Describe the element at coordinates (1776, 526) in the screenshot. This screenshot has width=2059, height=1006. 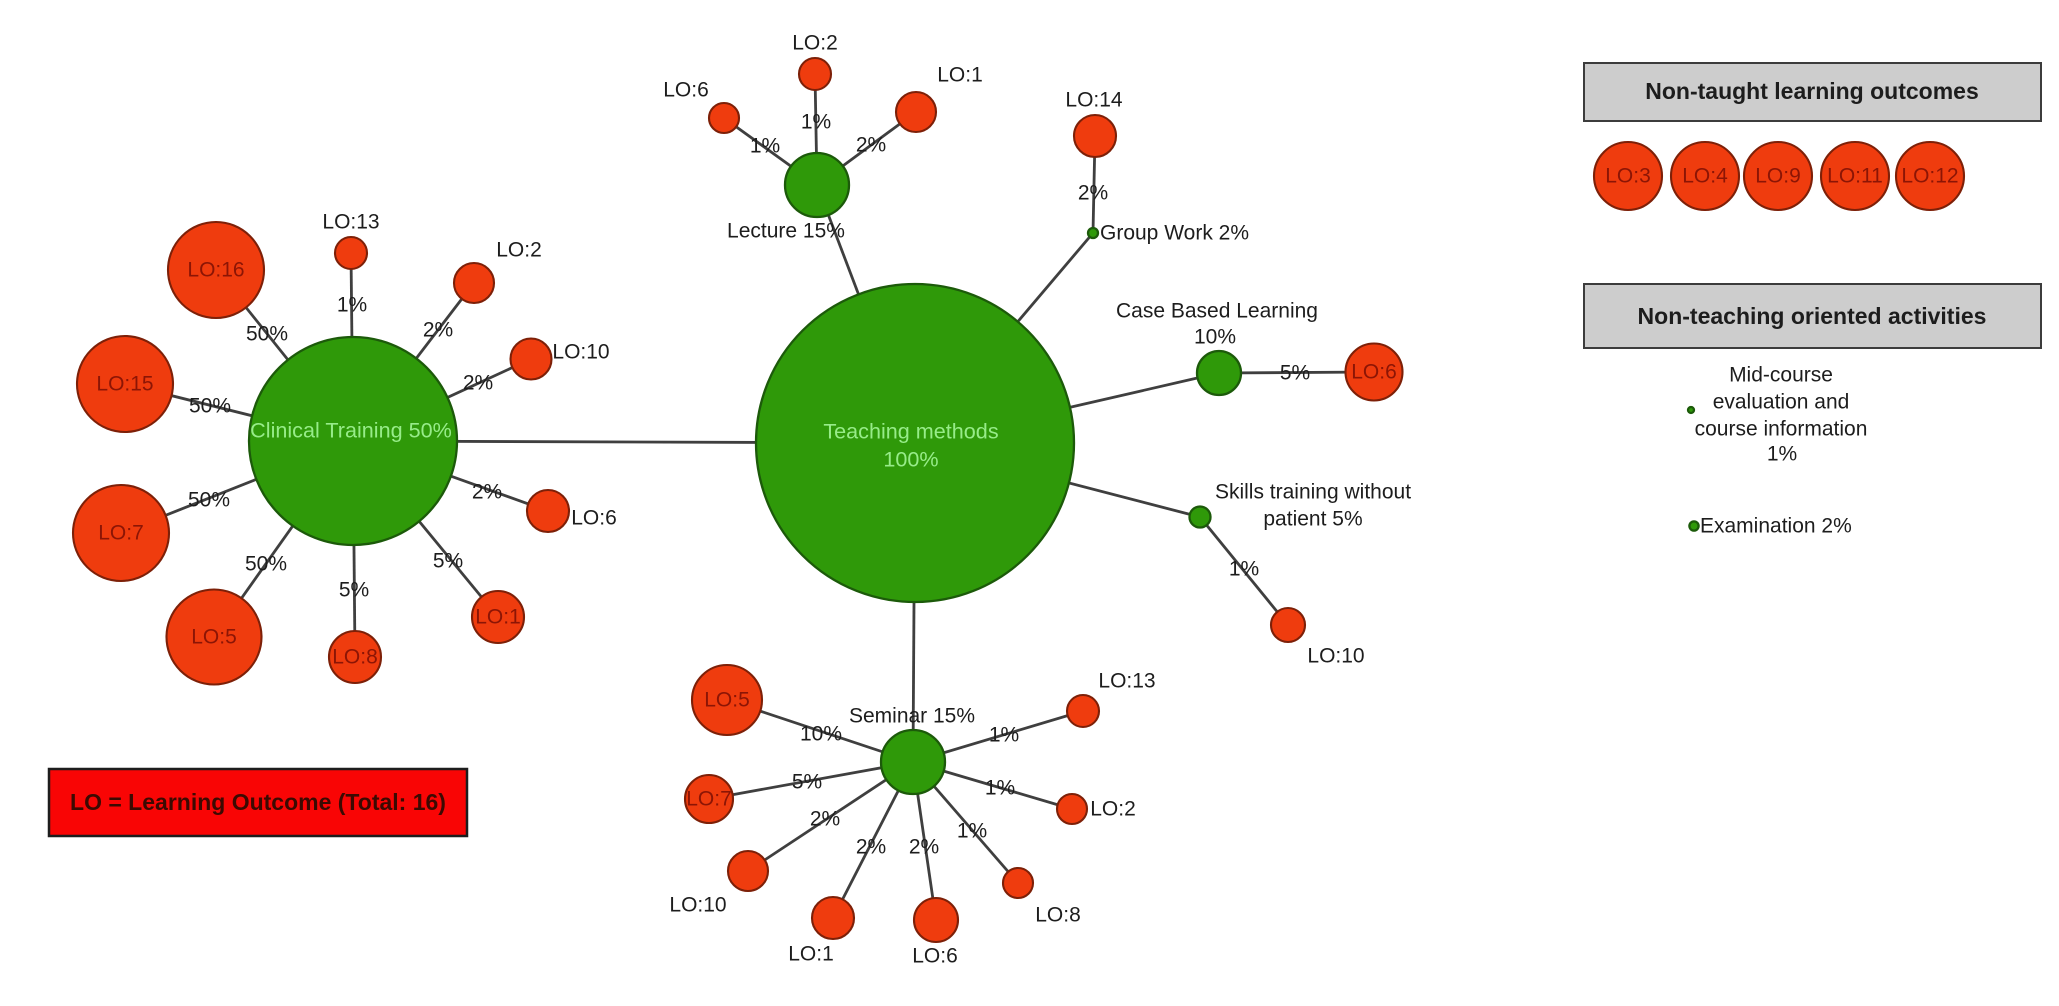
I see `svg-text: Examination 2%` at that location.